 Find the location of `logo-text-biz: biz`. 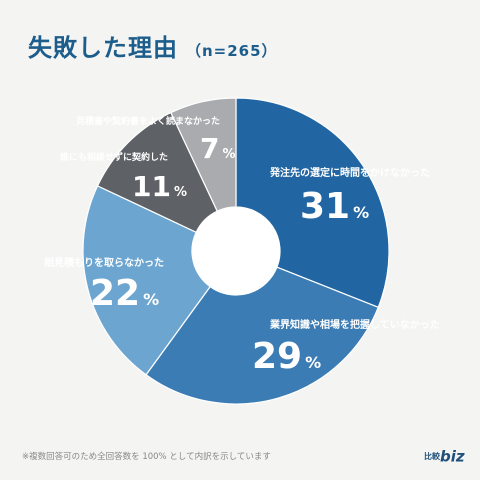

logo-text-biz: biz is located at coordinates (452, 456).